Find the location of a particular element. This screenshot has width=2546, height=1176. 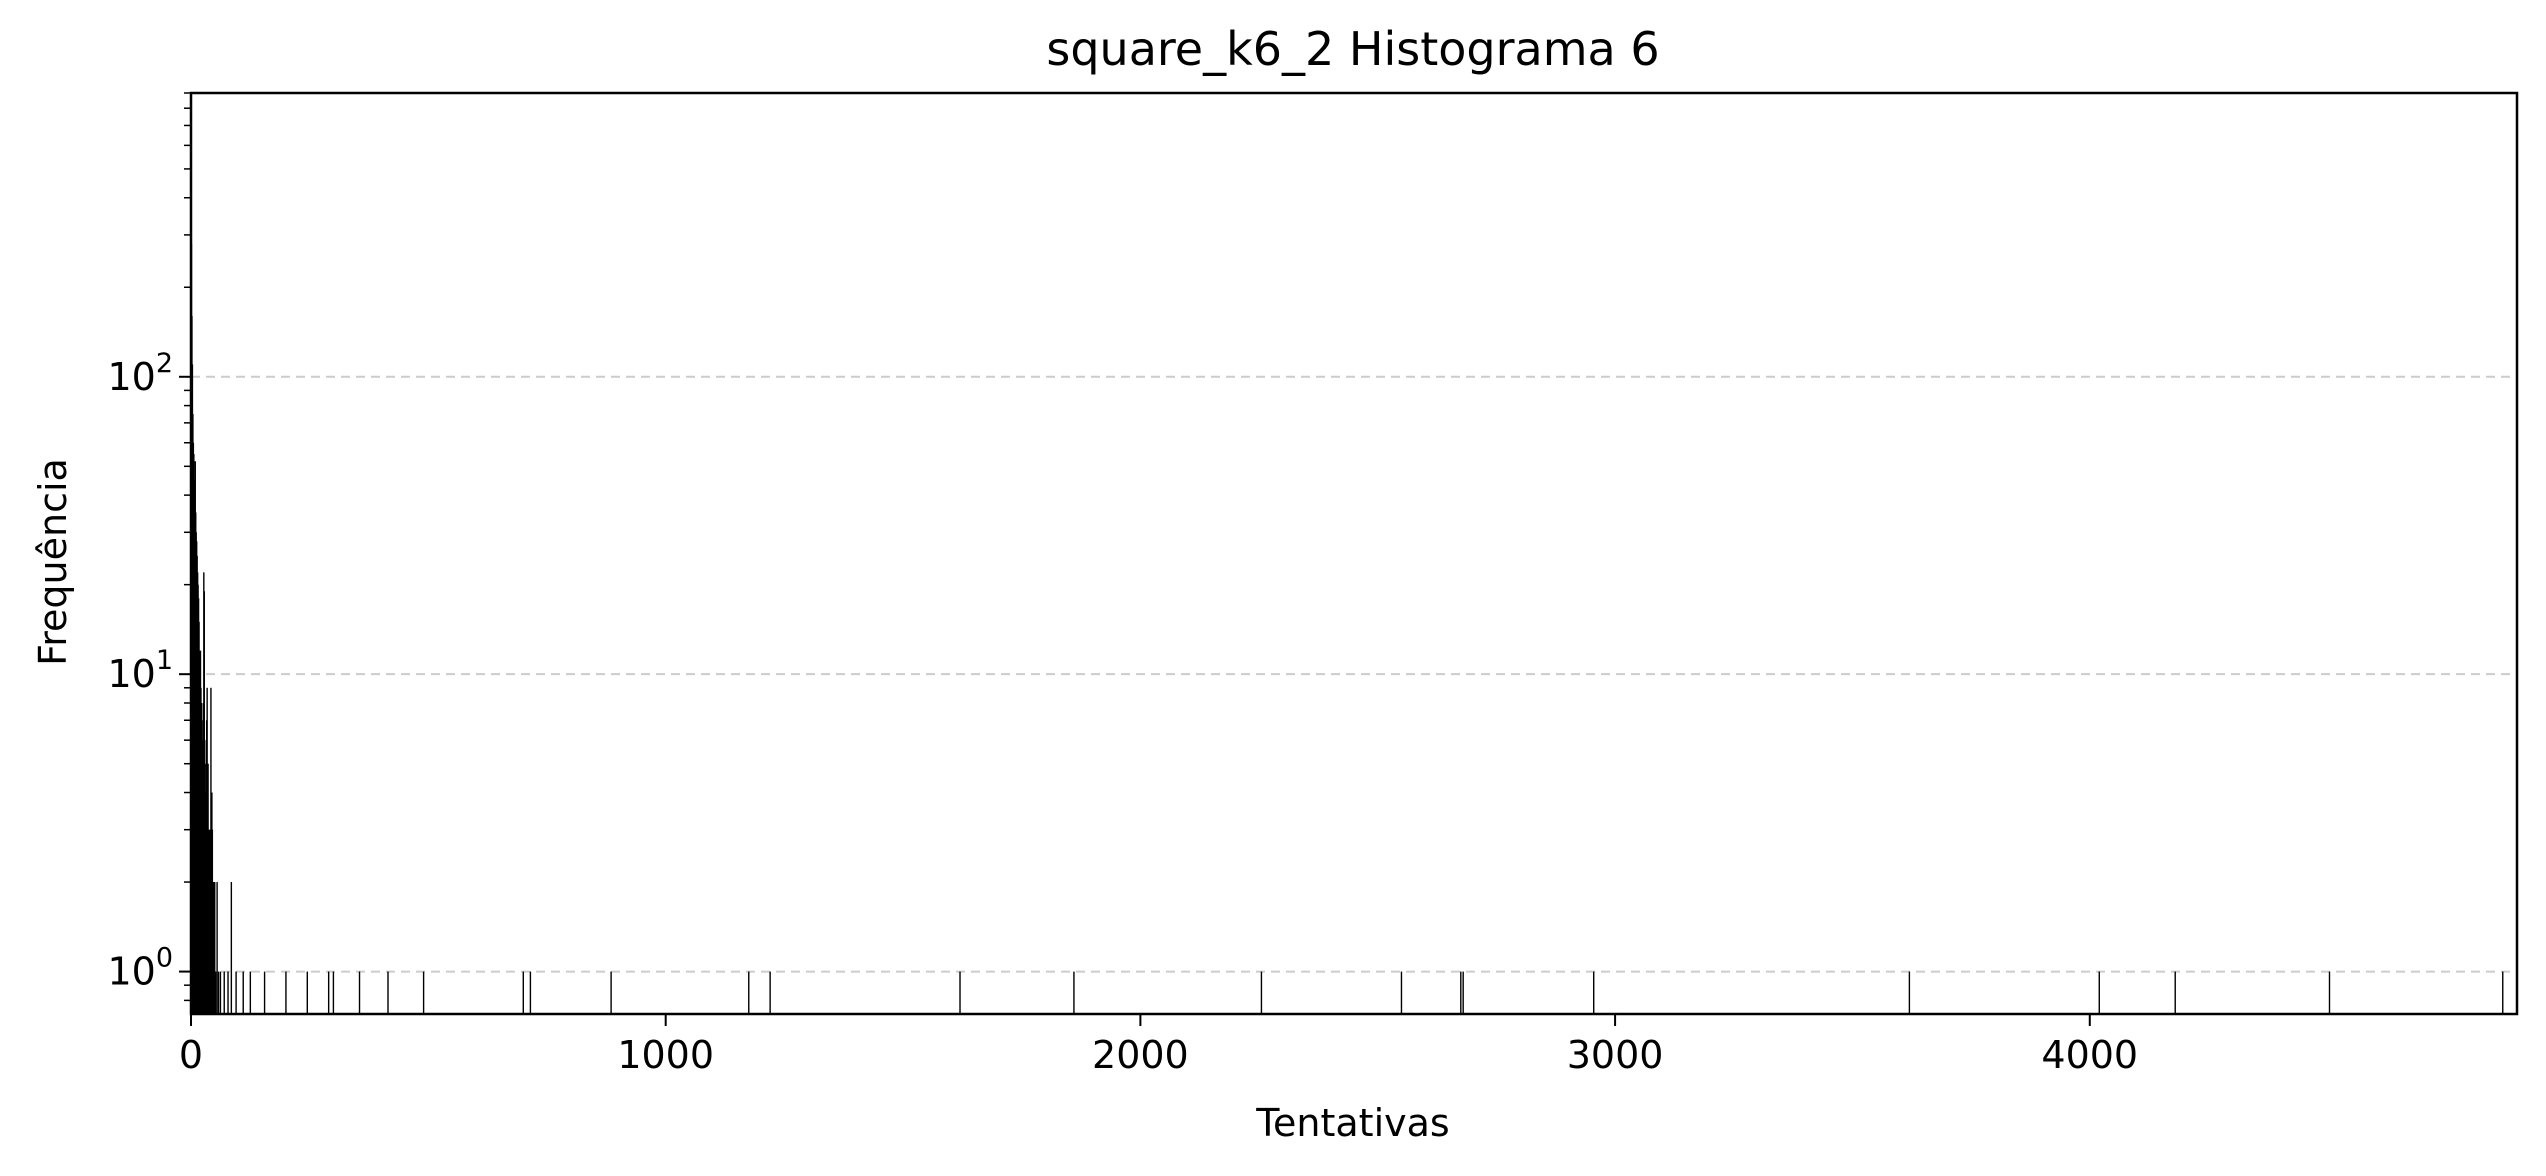

y-axis-label: Frequência is located at coordinates (53, 562).